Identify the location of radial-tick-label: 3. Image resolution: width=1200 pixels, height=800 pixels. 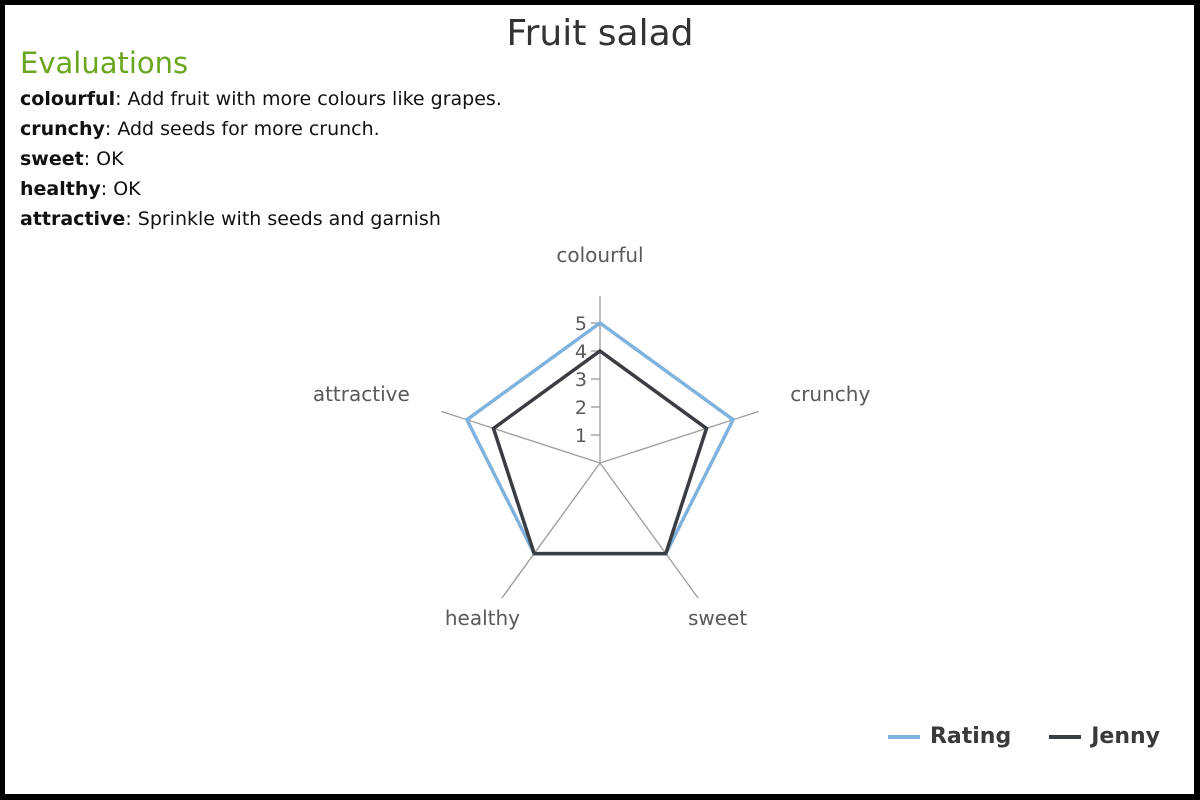
(581, 380).